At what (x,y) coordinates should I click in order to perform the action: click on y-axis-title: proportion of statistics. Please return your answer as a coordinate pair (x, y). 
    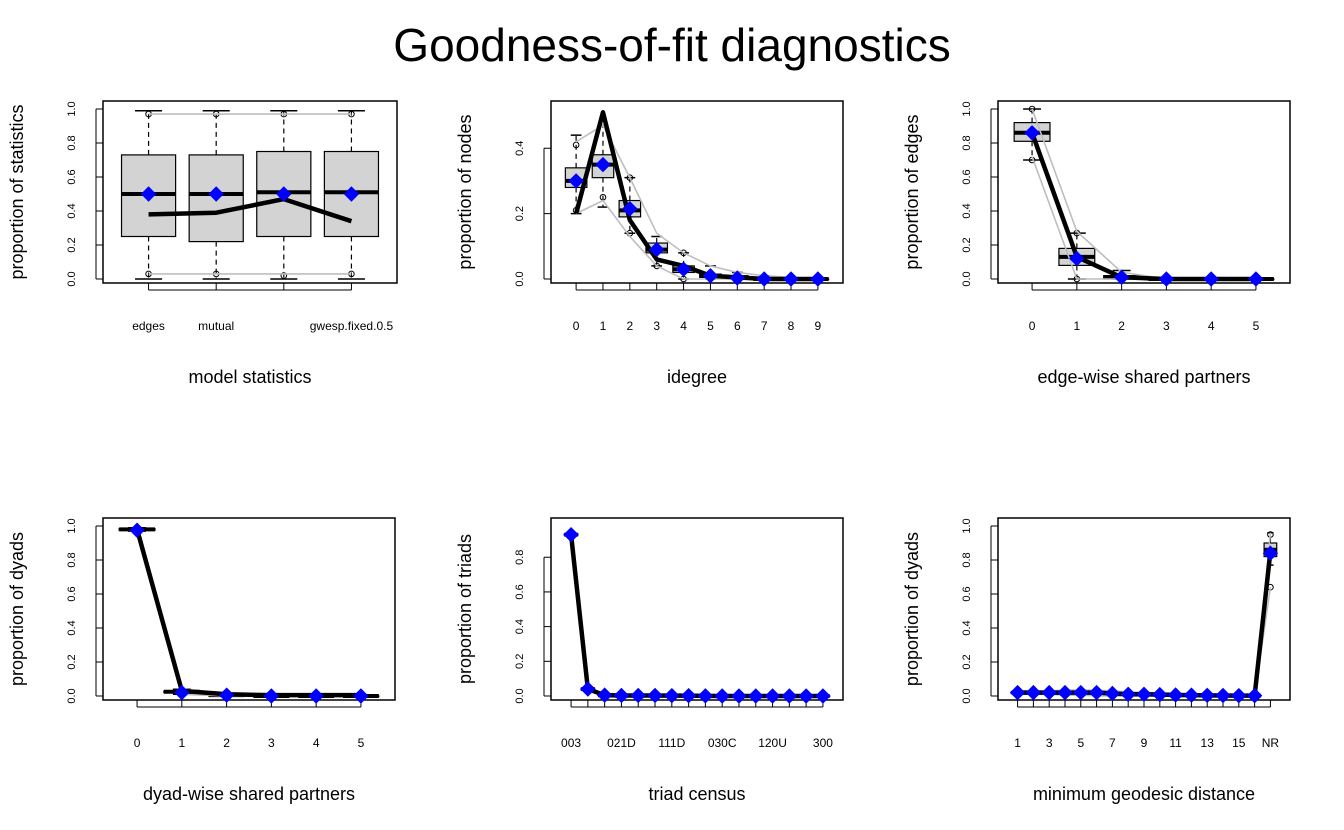
    Looking at the image, I should click on (17, 191).